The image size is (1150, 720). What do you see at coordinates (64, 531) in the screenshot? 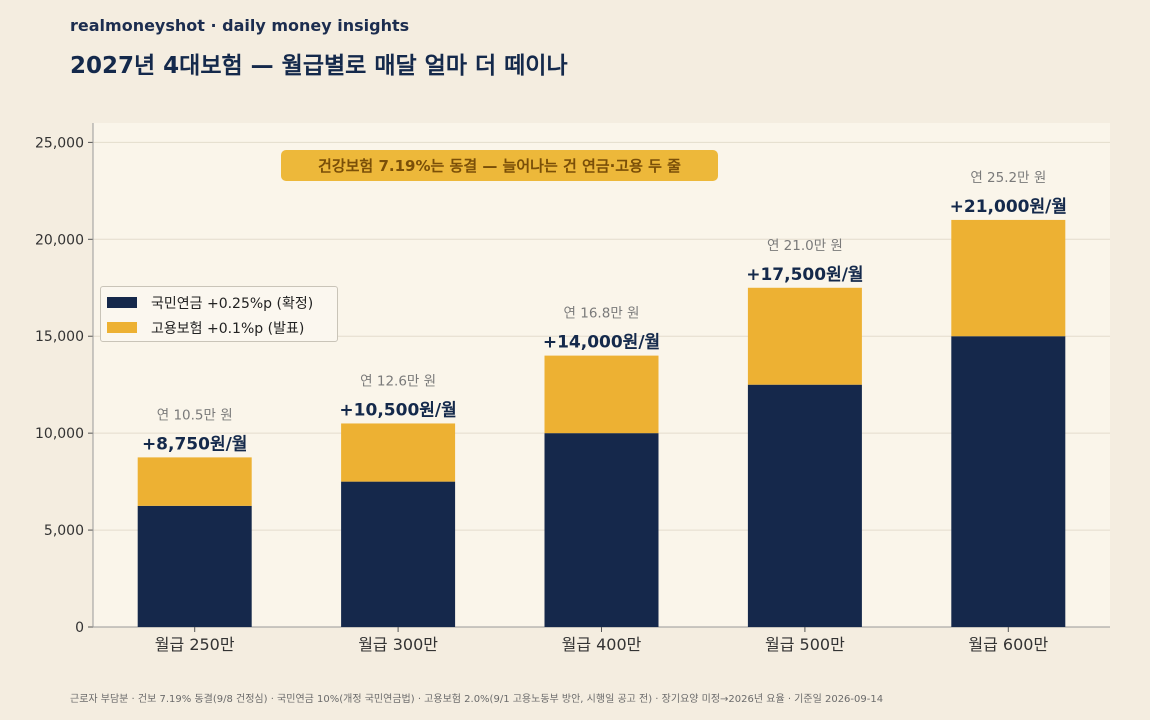
I see `y-tick-label: 5,000` at bounding box center [64, 531].